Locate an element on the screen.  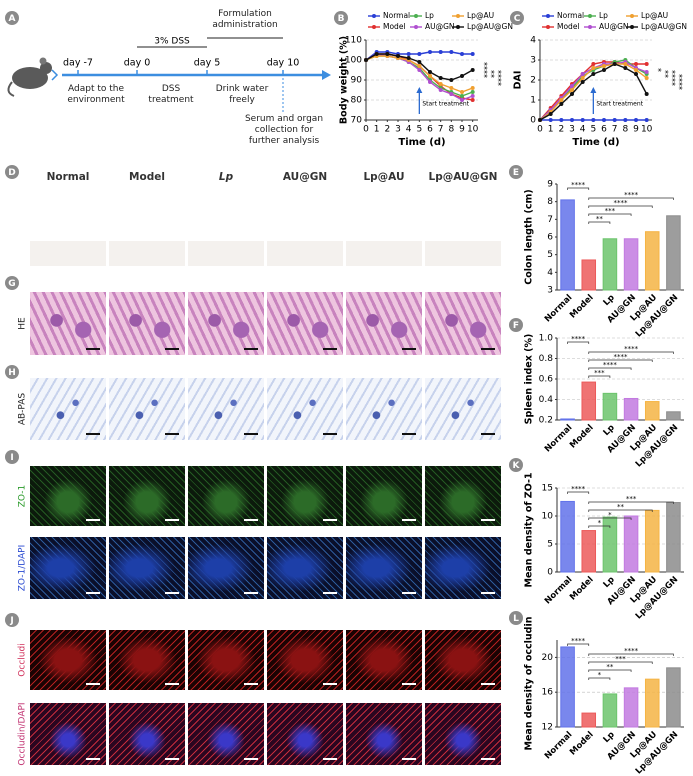
x-tick-label: Lp is located at coordinates (609, 582).